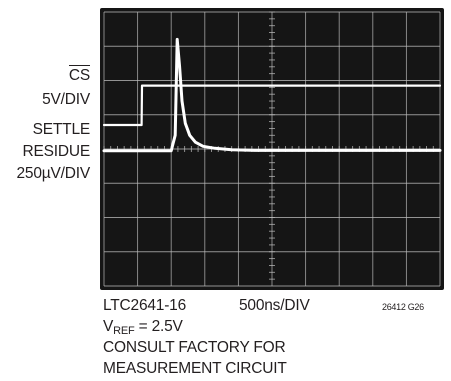 This screenshot has height=381, width=451. What do you see at coordinates (124, 331) in the screenshot?
I see `vref-subscript: REF` at bounding box center [124, 331].